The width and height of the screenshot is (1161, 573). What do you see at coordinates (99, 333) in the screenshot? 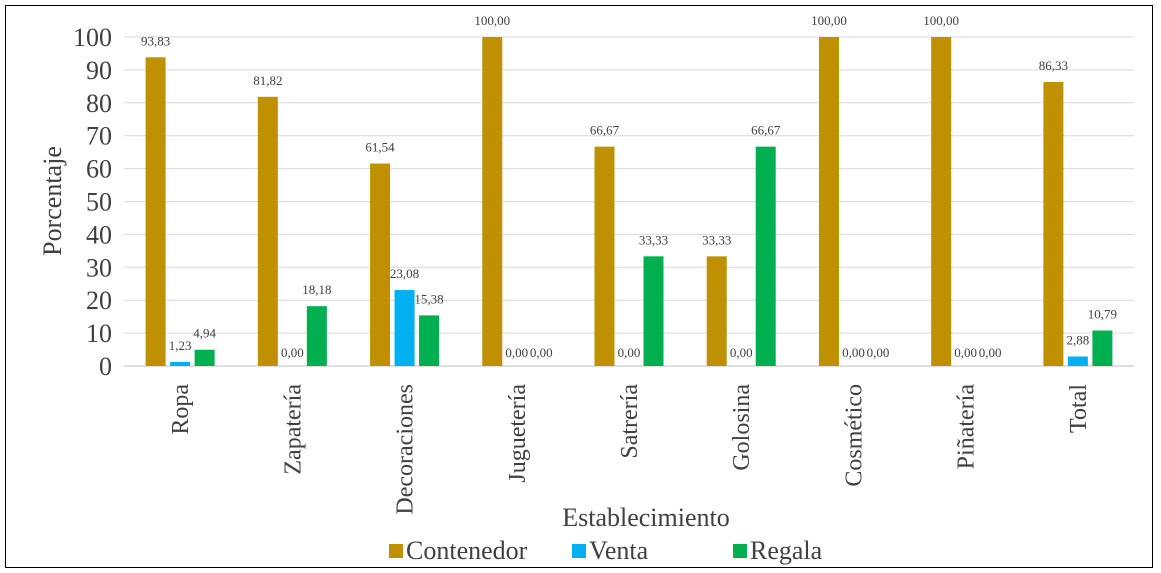
I see `y-tick-label: 10` at bounding box center [99, 333].